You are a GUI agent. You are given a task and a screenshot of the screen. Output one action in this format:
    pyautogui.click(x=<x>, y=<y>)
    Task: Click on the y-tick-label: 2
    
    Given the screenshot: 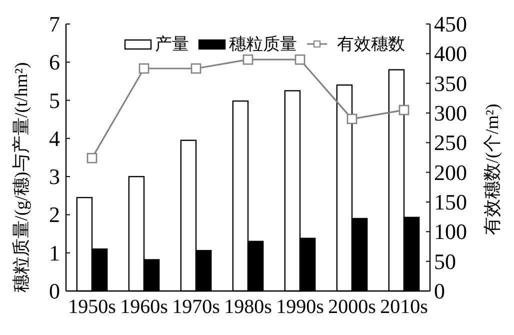 What is the action you would take?
    pyautogui.click(x=54, y=215)
    